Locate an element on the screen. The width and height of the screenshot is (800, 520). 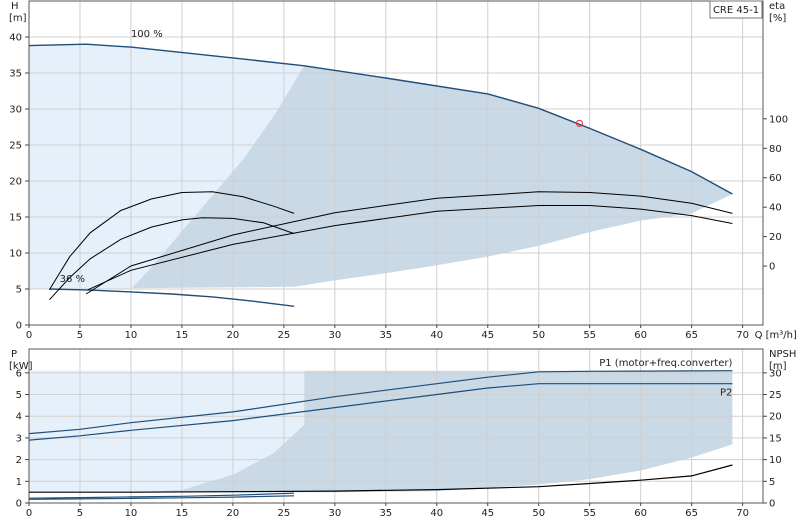
head-efficiency-y-right-unit: [%] is located at coordinates (777, 18).